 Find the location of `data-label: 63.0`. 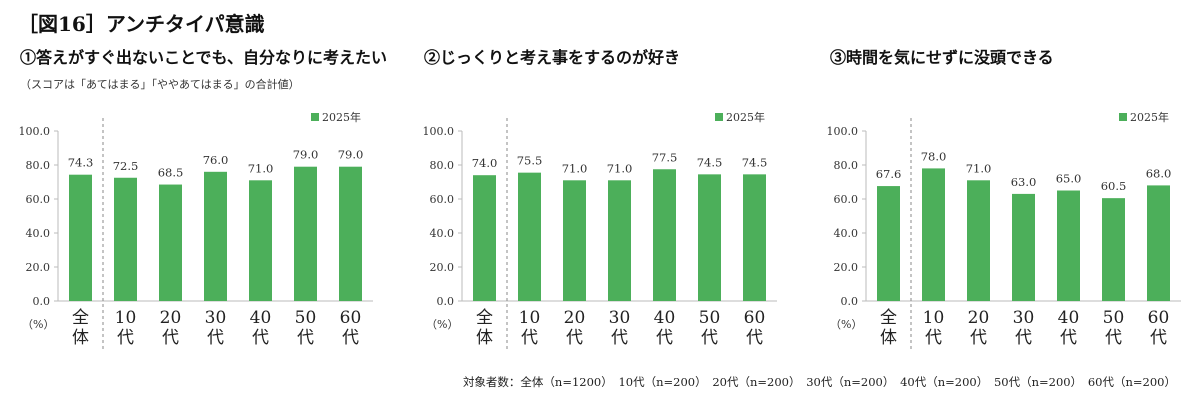

data-label: 63.0 is located at coordinates (1024, 182).